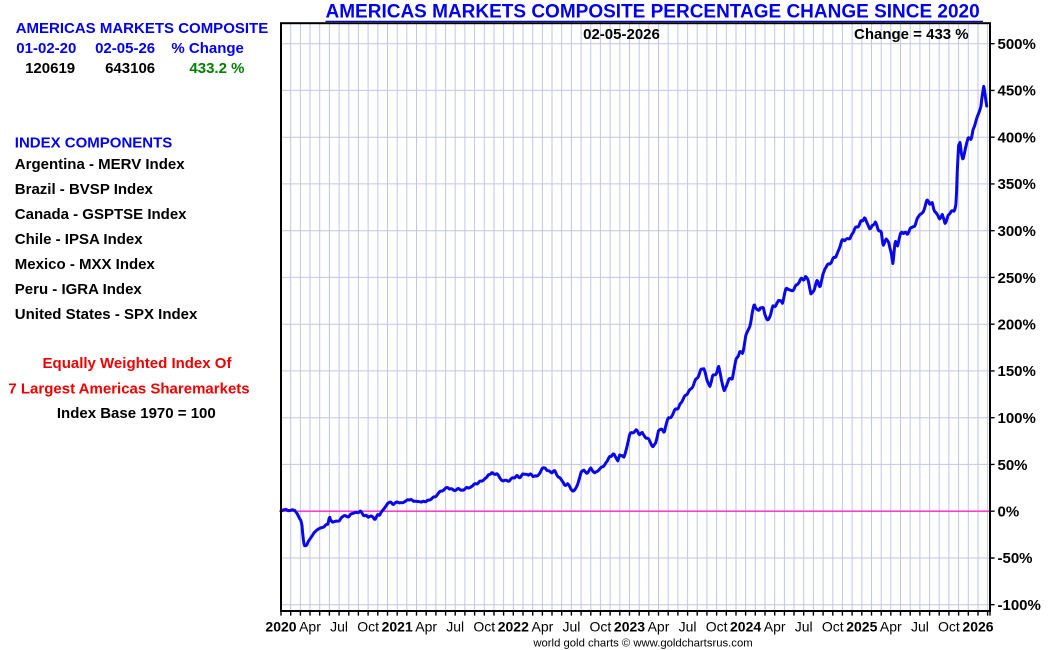 The image size is (1050, 650). I want to click on svg-text: AMERICAS MARKETS COMPOSITE, so click(142, 28).